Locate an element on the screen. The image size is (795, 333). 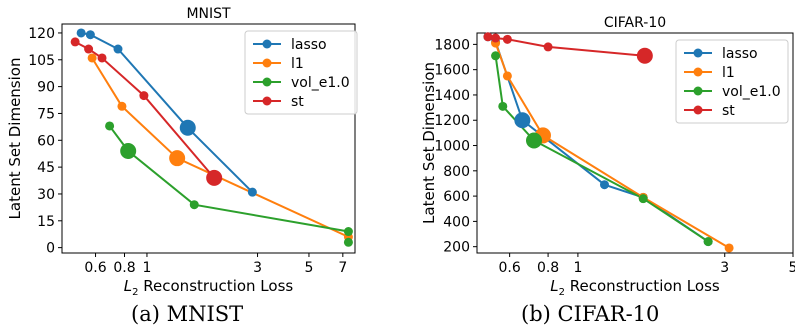
y-tick-label: 800 is located at coordinates (456, 172).